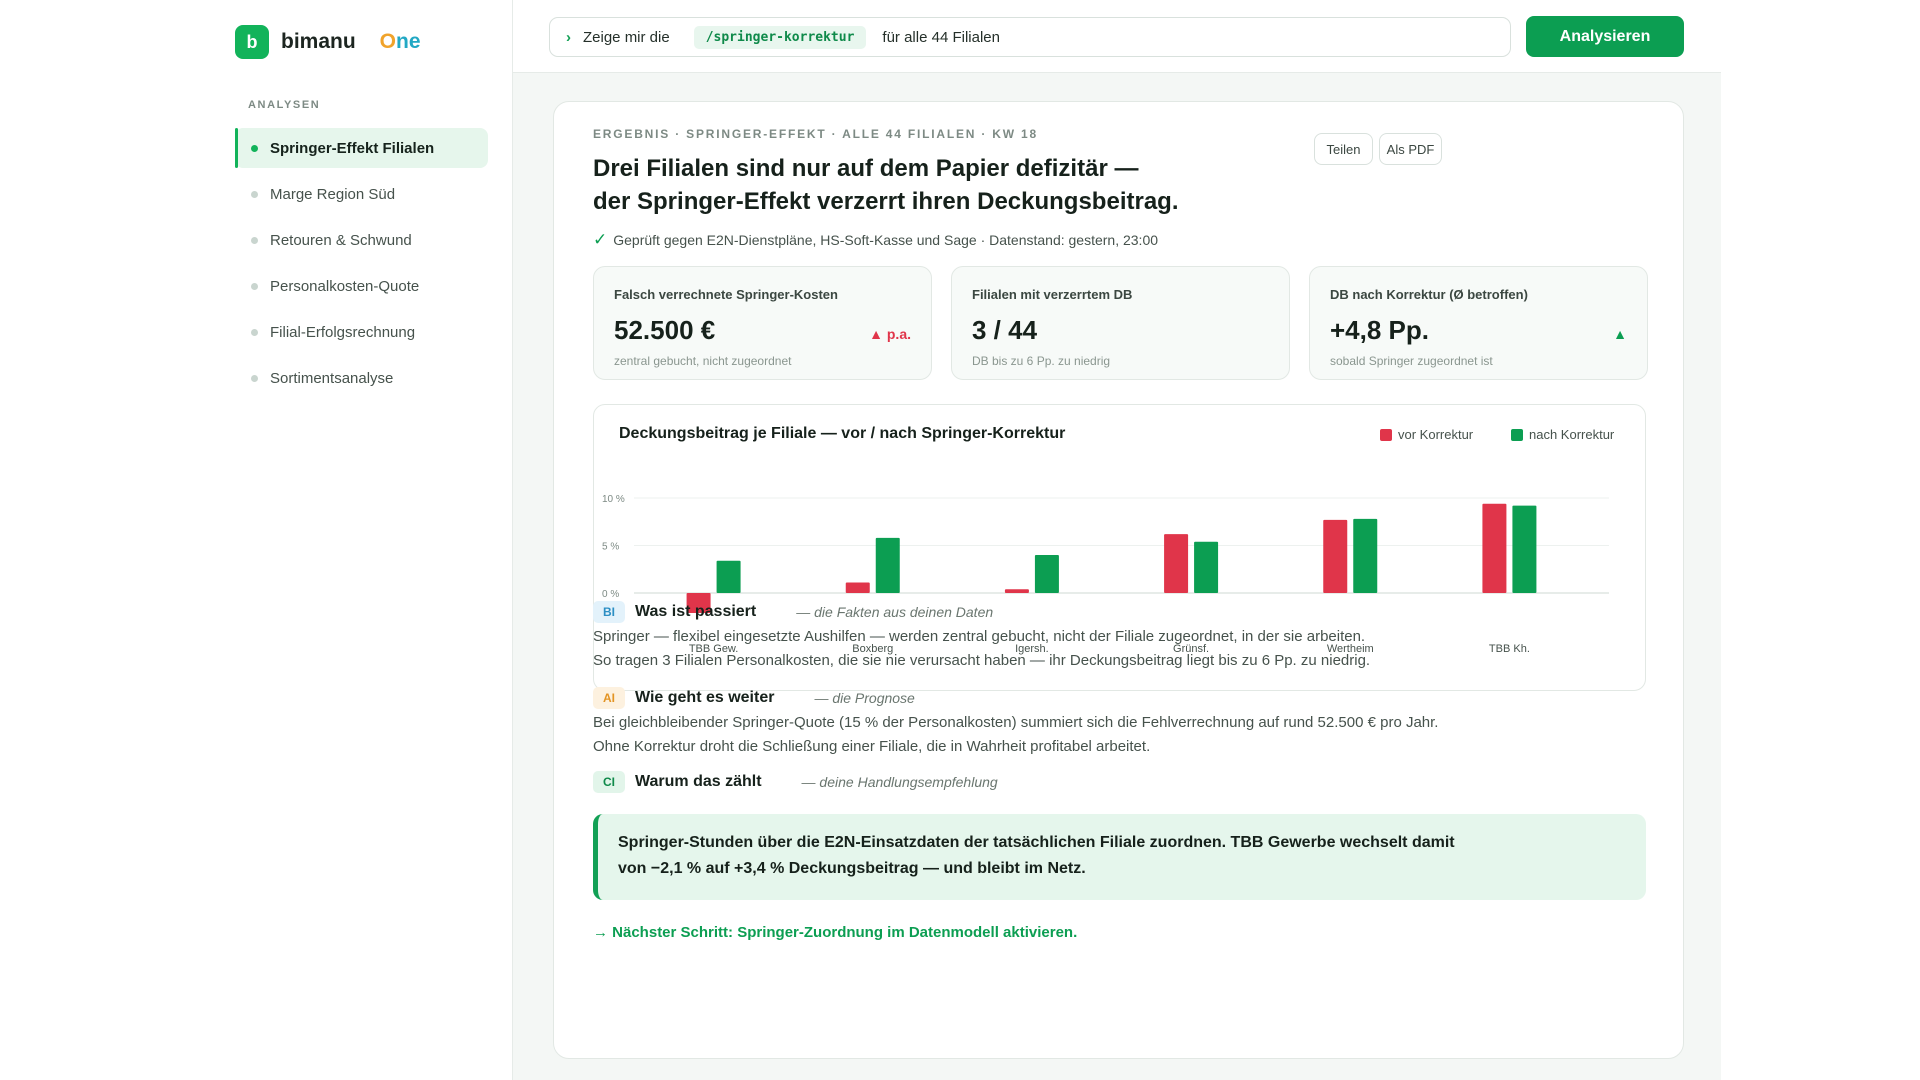 The image size is (1920, 1080). I want to click on kpi-label: Filialen mit verzerrtem DB, so click(1052, 294).